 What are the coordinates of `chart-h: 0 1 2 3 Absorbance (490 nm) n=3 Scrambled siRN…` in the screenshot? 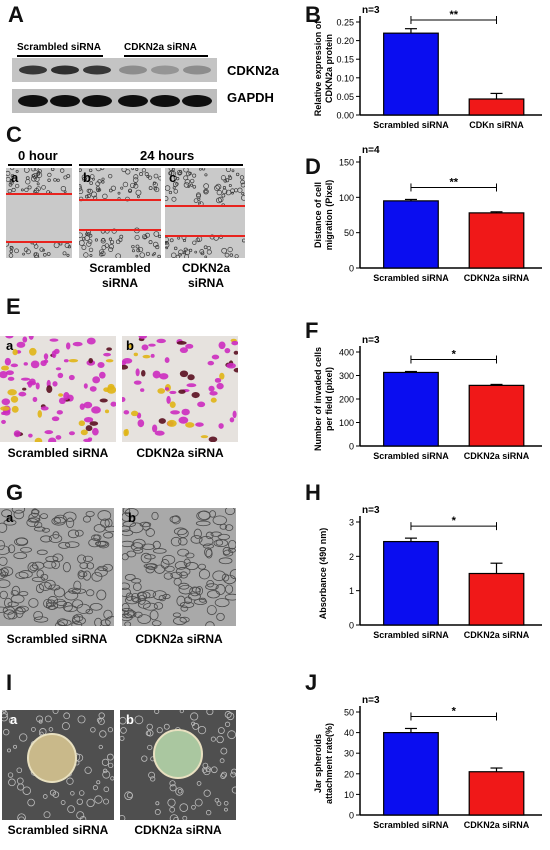 It's located at (430, 572).